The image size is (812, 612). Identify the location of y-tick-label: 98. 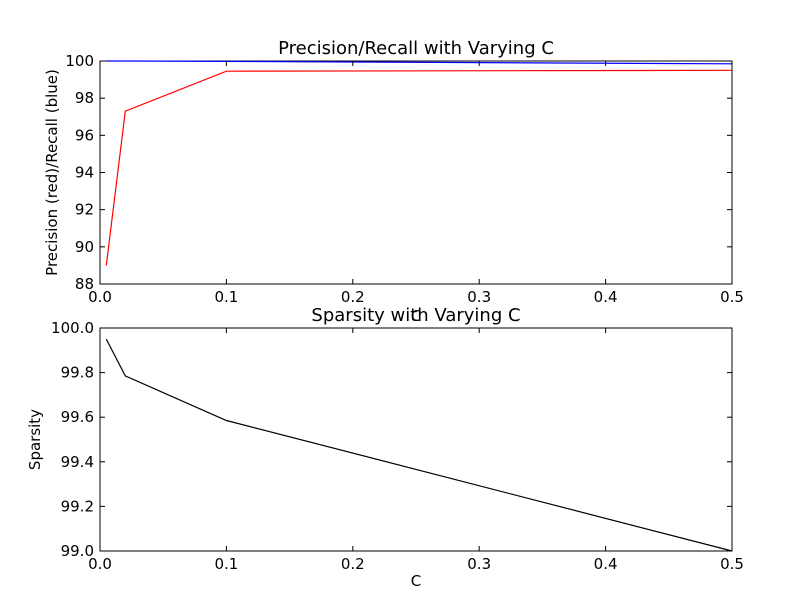
(84, 98).